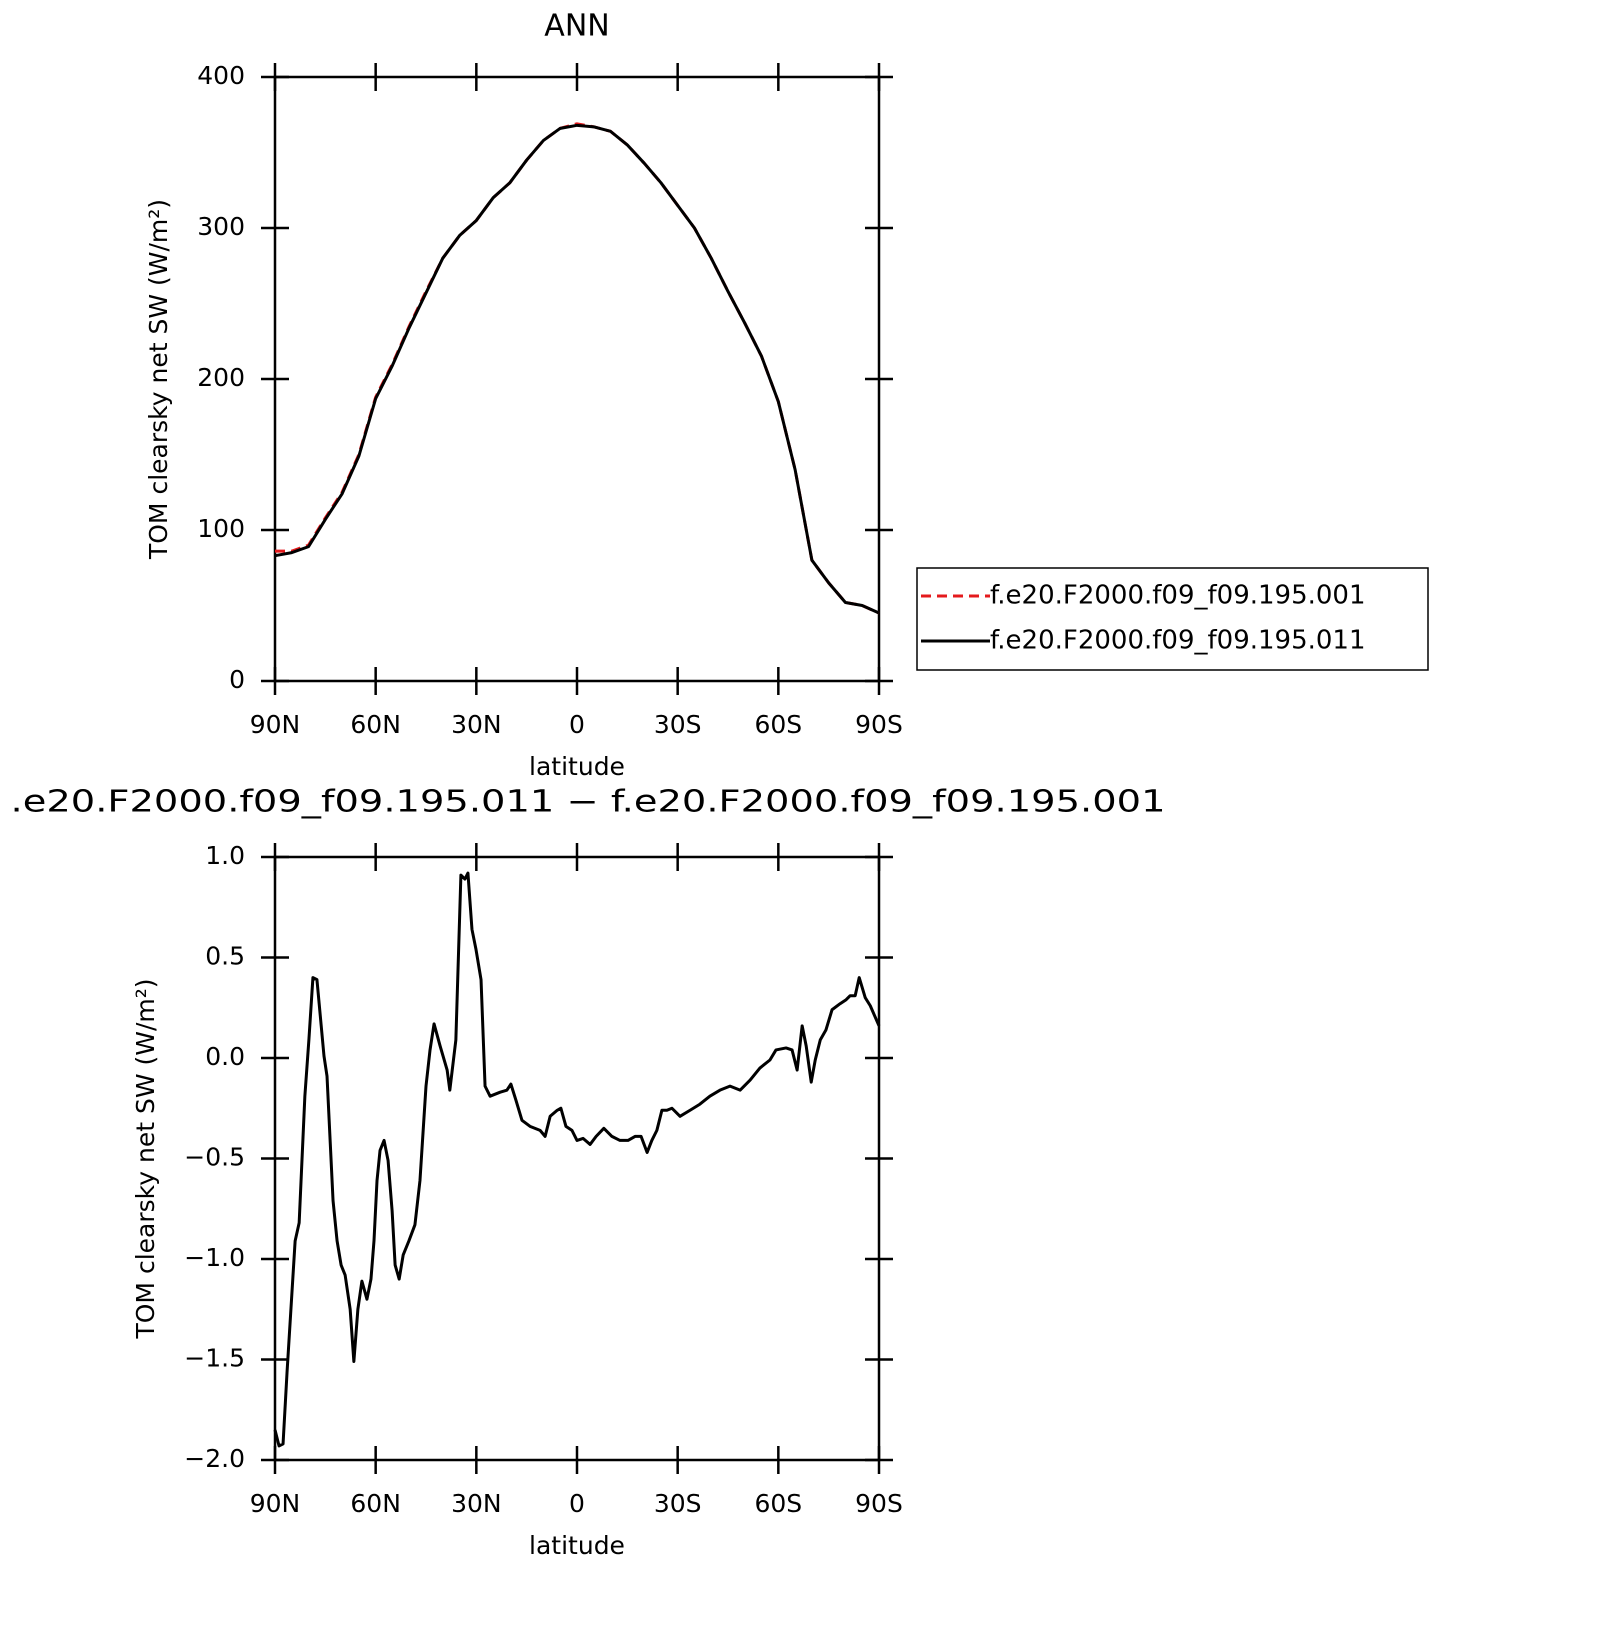  What do you see at coordinates (225, 855) in the screenshot?
I see `y-tick-label: 1.0` at bounding box center [225, 855].